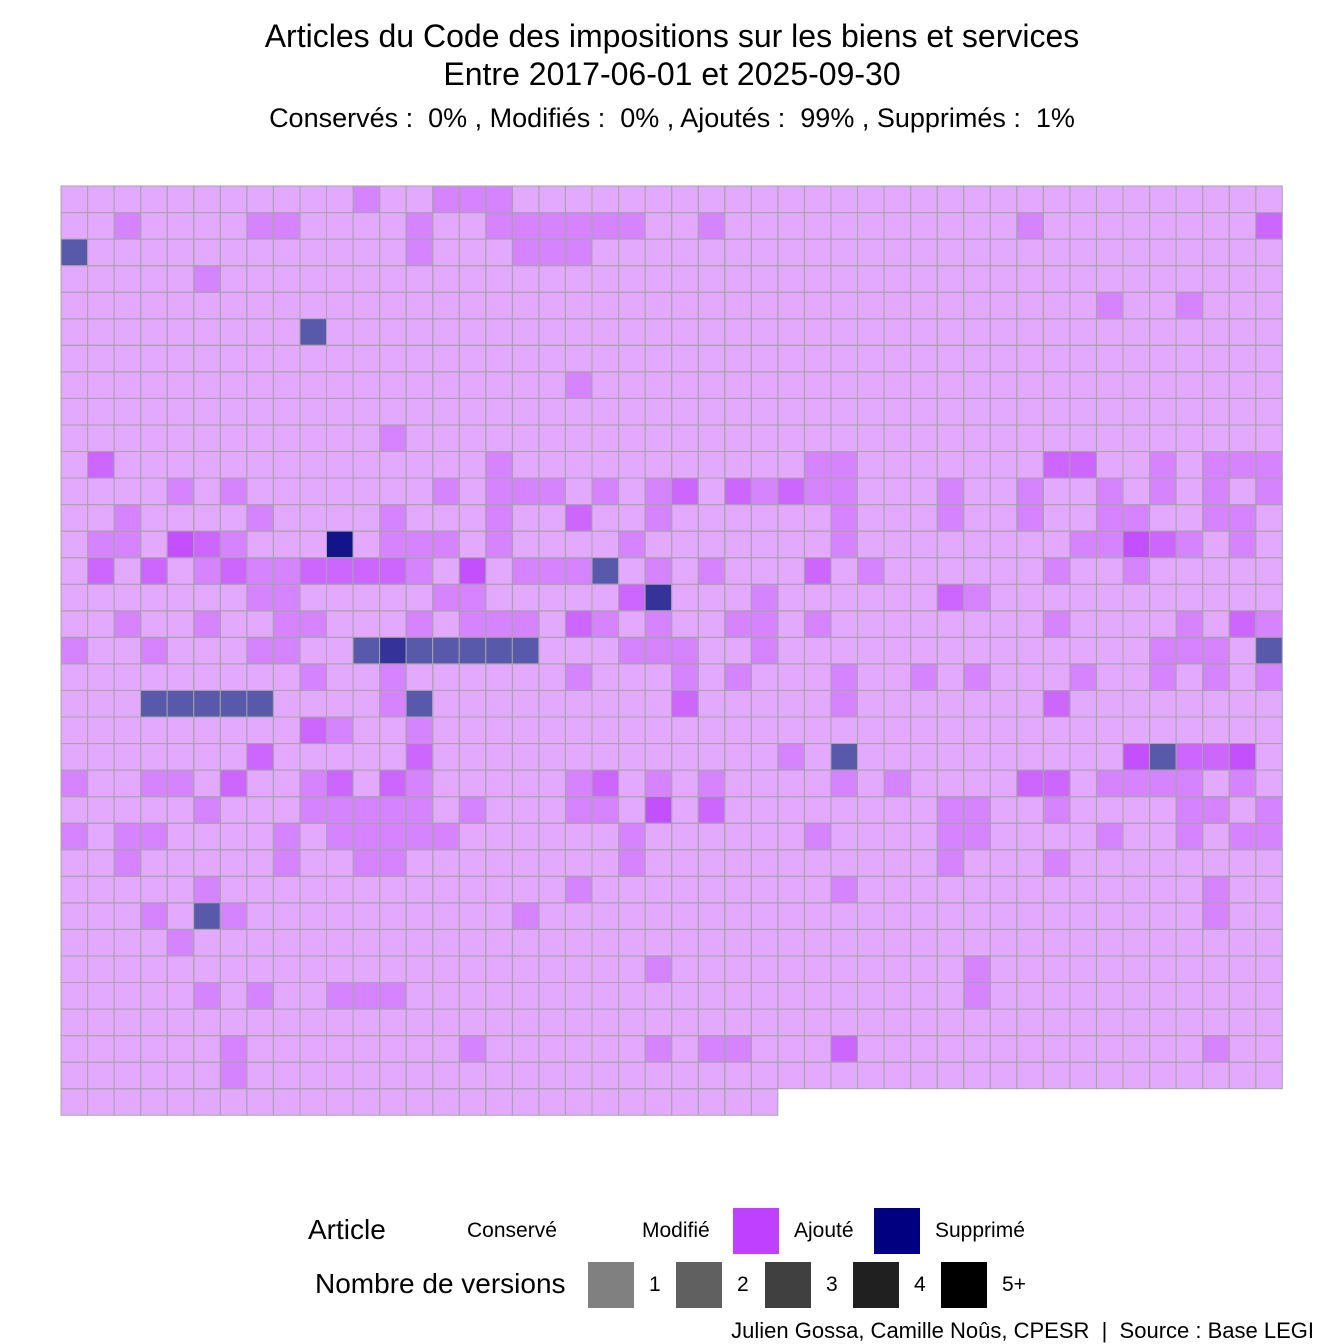 This screenshot has height=1344, width=1344. Describe the element at coordinates (440, 1283) in the screenshot. I see `legend-versions-title: Nombre de versions` at that location.